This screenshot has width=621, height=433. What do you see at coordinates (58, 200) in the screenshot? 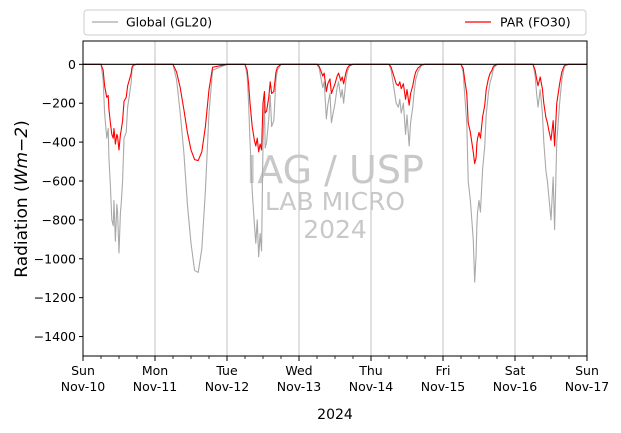
I see `y-axis: 0 −200 −400 −600 −800 −1000 −1200 −1400` at bounding box center [58, 200].